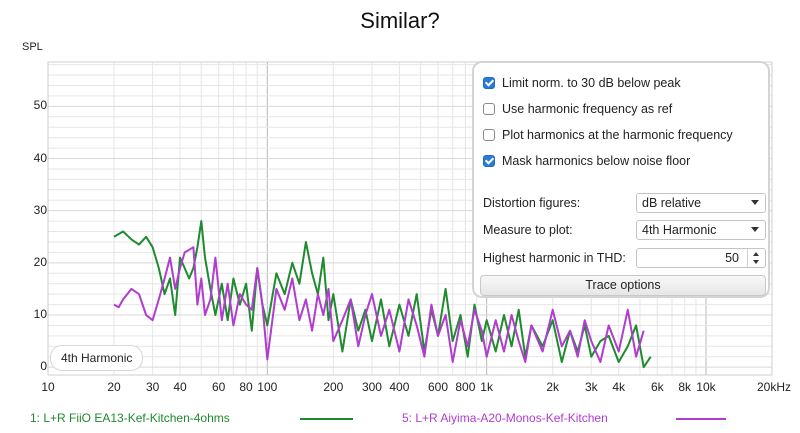 The image size is (800, 433). I want to click on checkbox-label: Use harmonic frequency as ref, so click(587, 109).